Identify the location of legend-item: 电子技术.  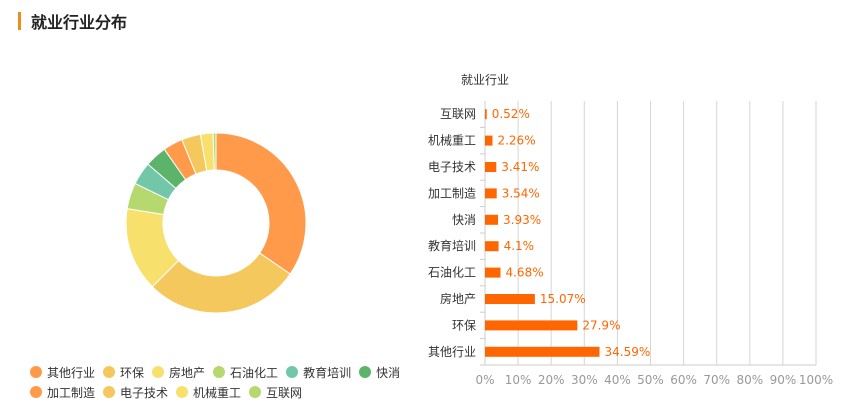
(135, 392).